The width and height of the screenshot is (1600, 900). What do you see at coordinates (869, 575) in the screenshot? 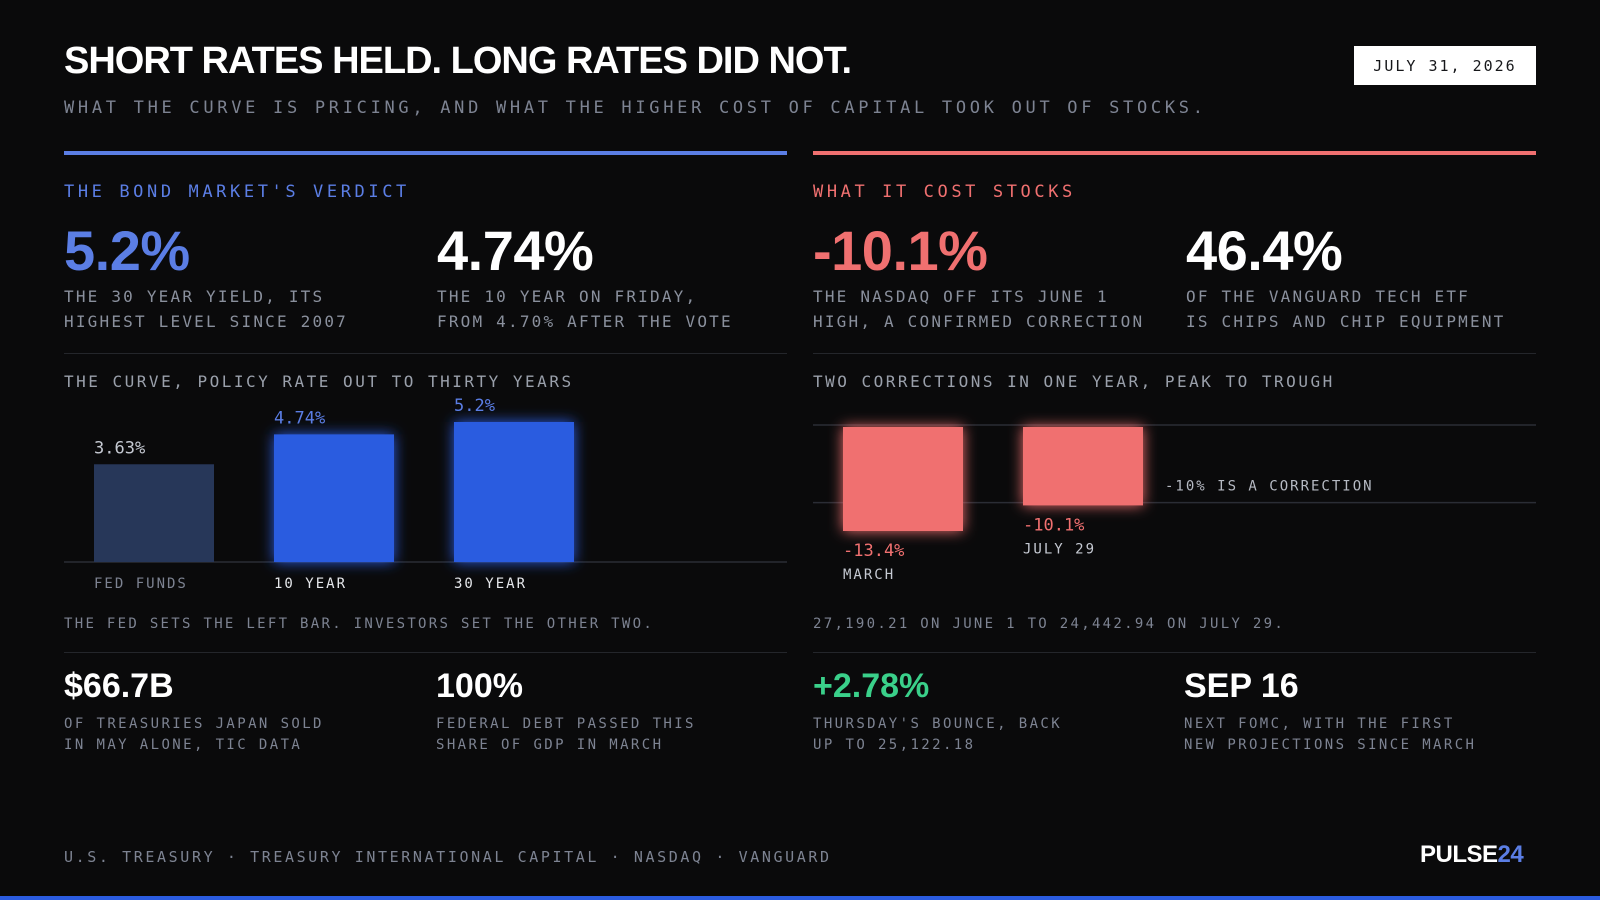
I see `bar-category-label: MARCH` at bounding box center [869, 575].